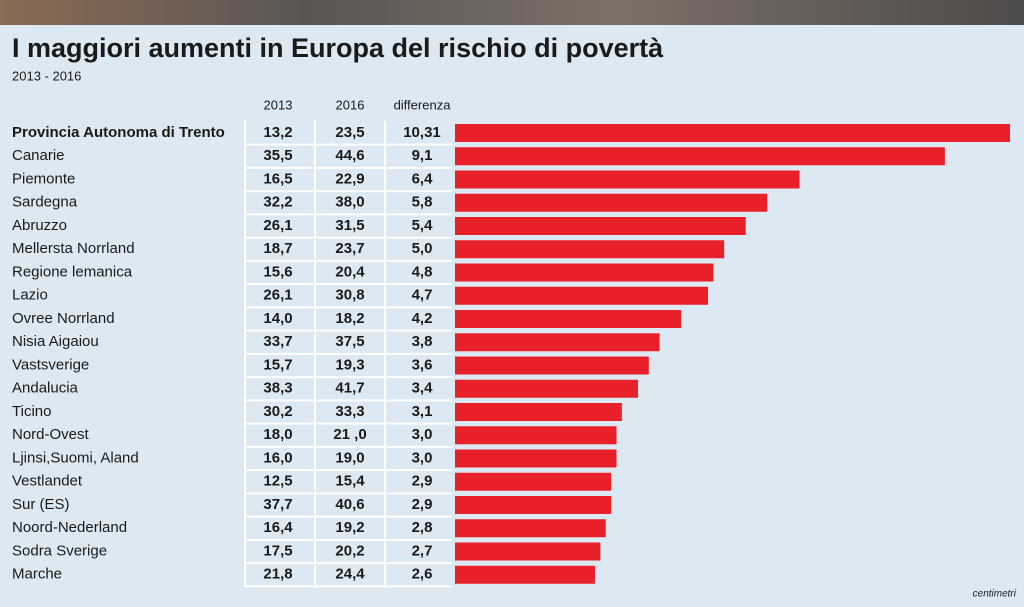 This screenshot has height=607, width=1024. I want to click on cell-2013: 32,2, so click(277, 202).